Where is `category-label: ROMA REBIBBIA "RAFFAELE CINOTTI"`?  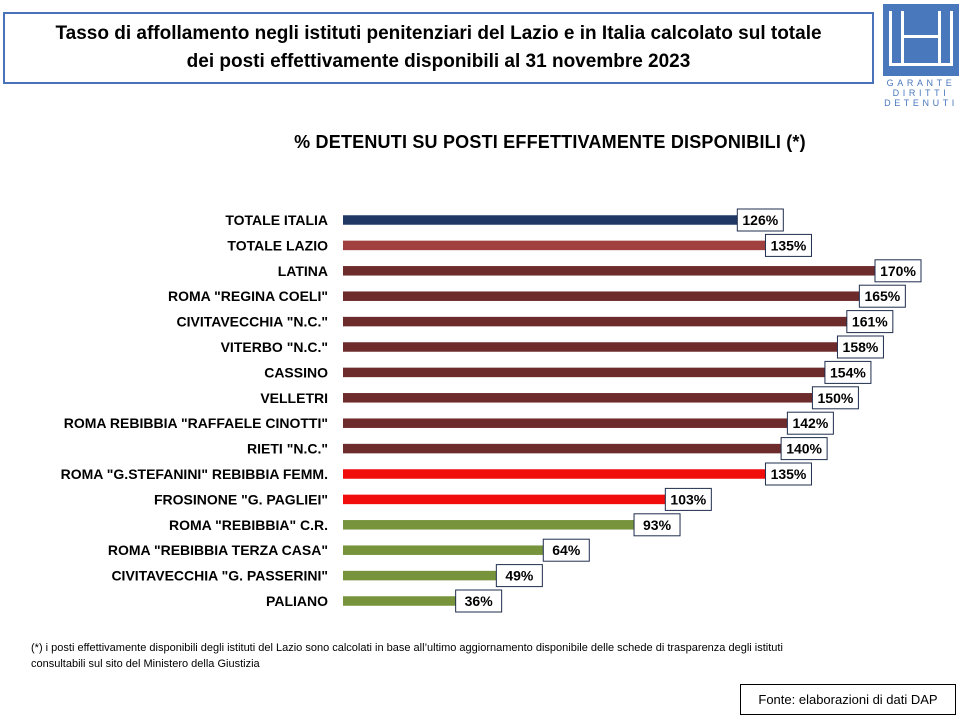 category-label: ROMA REBIBBIA "RAFFAELE CINOTTI" is located at coordinates (196, 423).